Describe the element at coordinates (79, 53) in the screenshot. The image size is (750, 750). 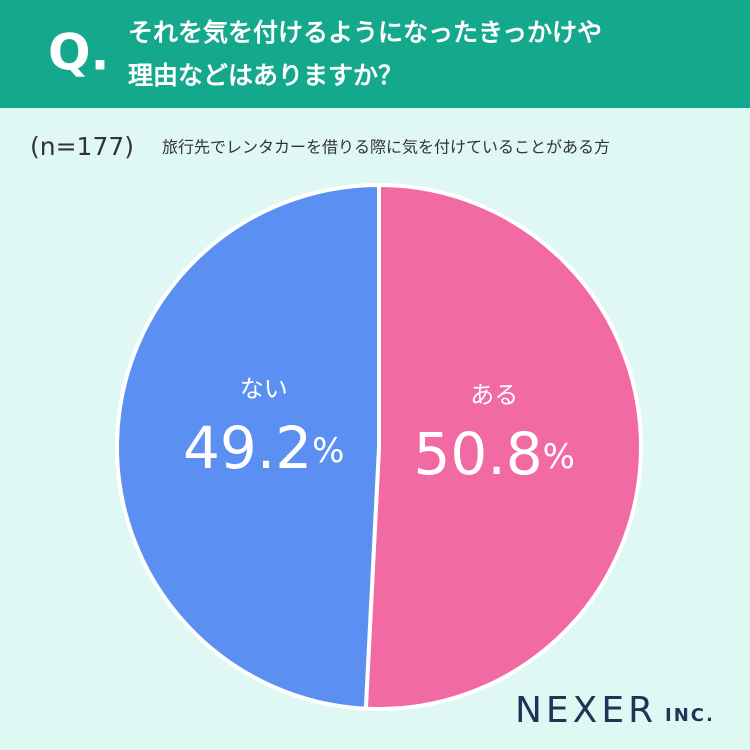
I see `question-prefix: Q.` at that location.